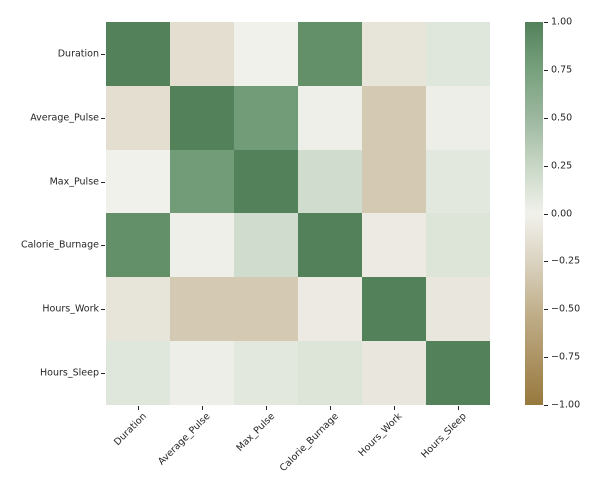  I want to click on x-axis-label: Hours_Sleep, so click(444, 436).